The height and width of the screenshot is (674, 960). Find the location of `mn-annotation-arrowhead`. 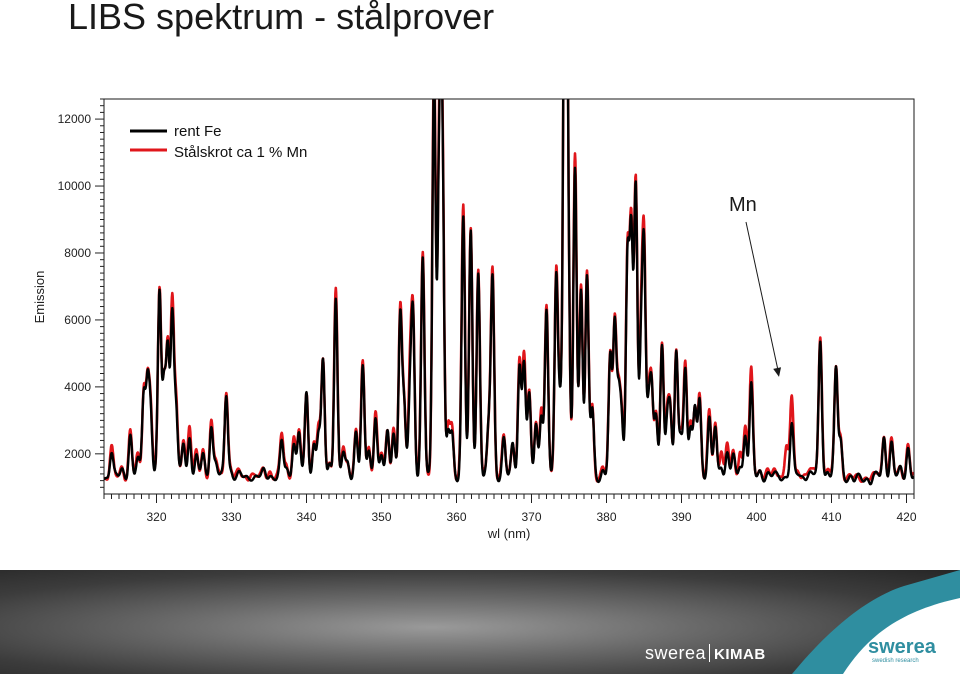

mn-annotation-arrowhead is located at coordinates (777, 372).